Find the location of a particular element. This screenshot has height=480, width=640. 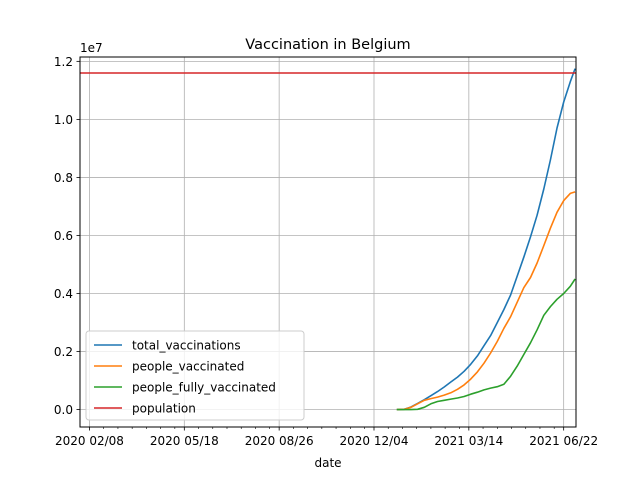

y-tick-label: 0.4 is located at coordinates (63, 294).